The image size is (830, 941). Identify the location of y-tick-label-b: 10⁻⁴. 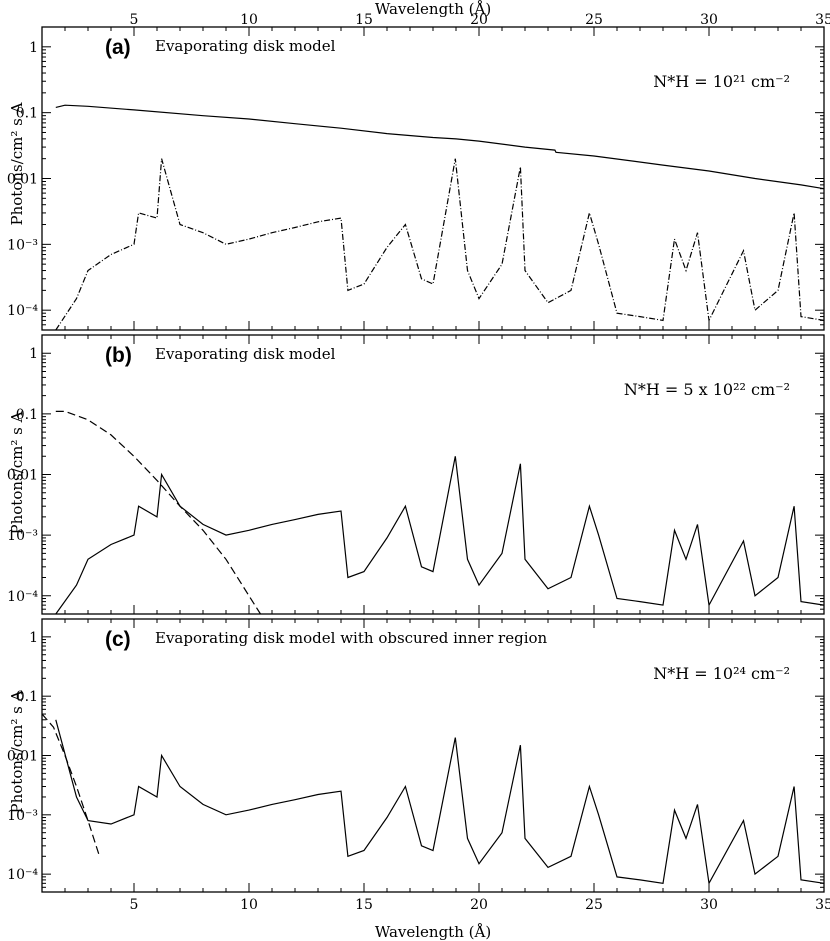
(22, 597).